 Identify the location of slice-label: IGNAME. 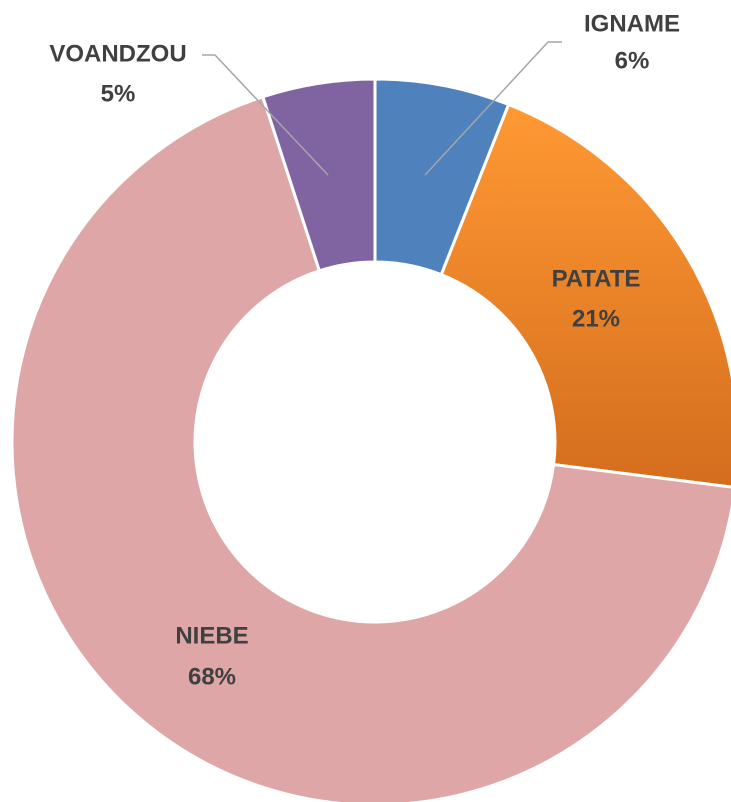
(632, 23).